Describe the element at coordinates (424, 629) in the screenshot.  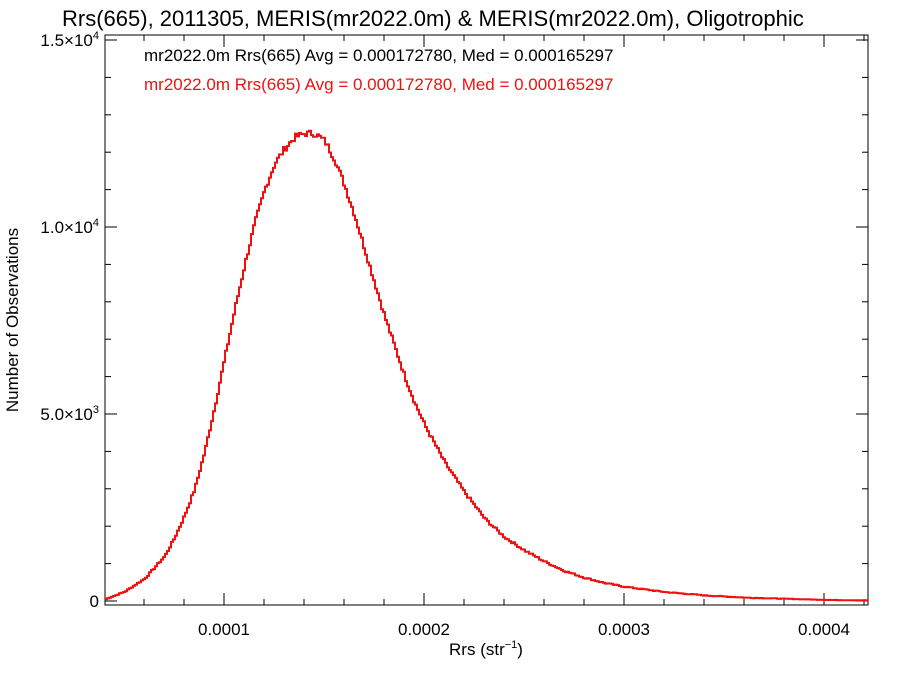
I see `x-tick-label: 0.0002` at that location.